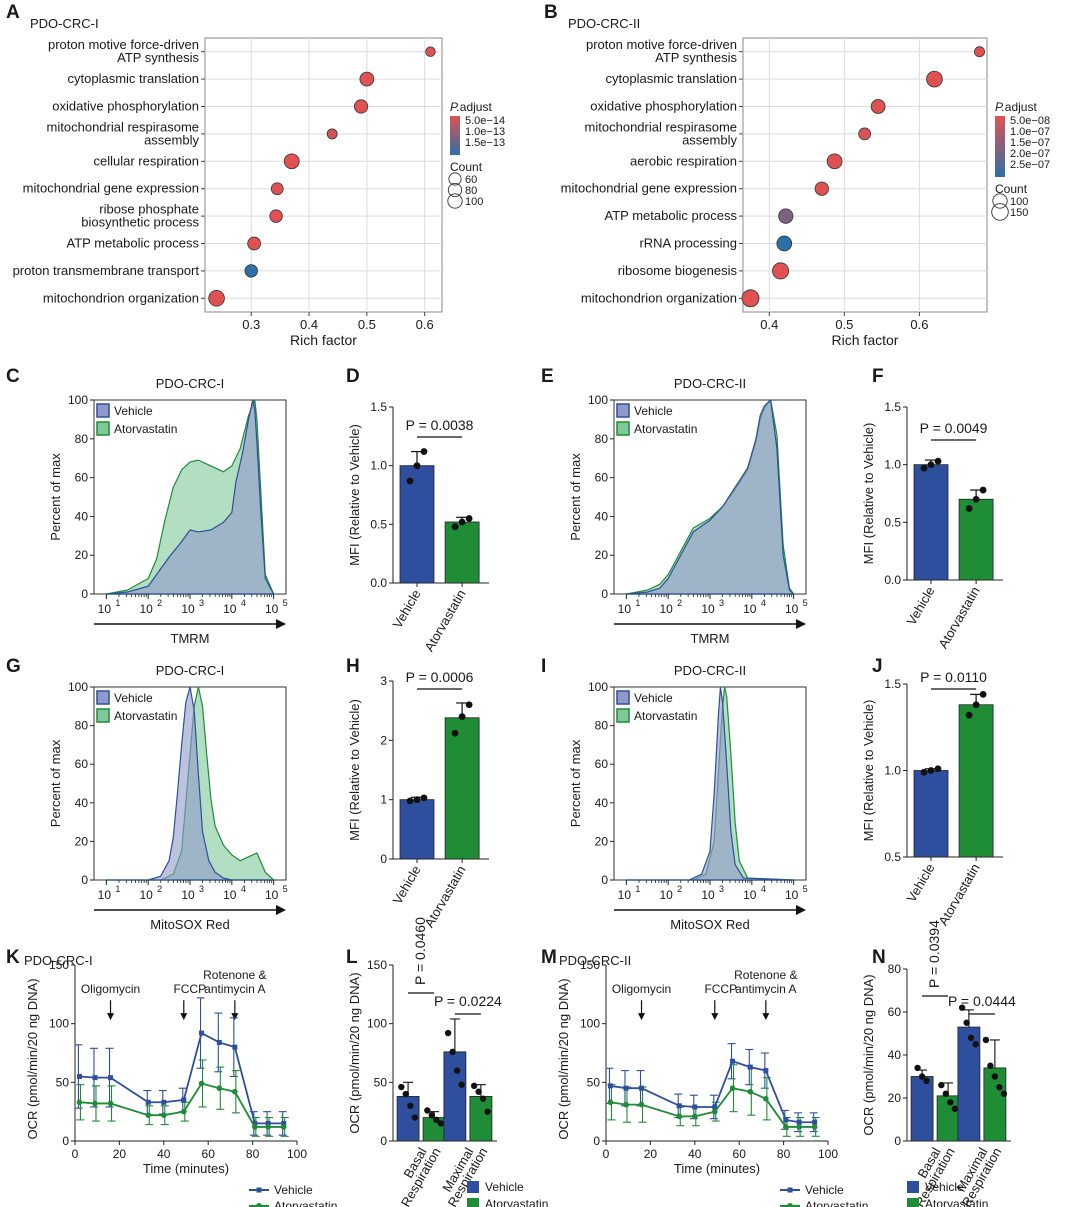  What do you see at coordinates (159, 603) in the screenshot?
I see `x-tick-exponent: 2` at bounding box center [159, 603].